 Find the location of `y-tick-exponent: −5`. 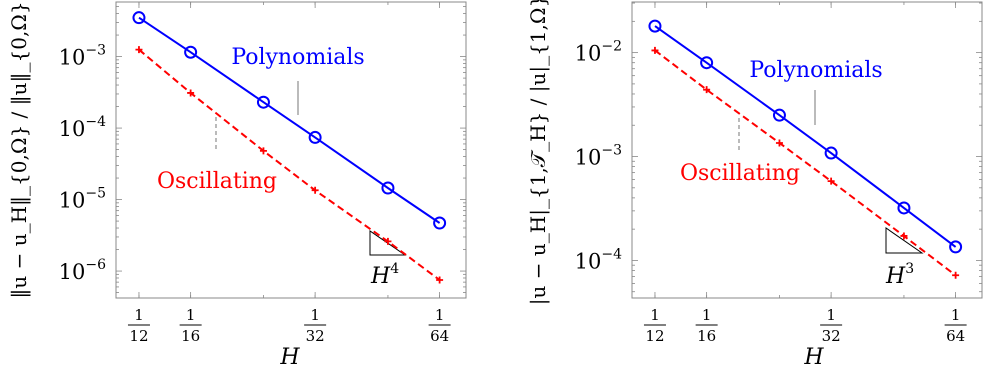

y-tick-exponent: −5 is located at coordinates (95, 194).